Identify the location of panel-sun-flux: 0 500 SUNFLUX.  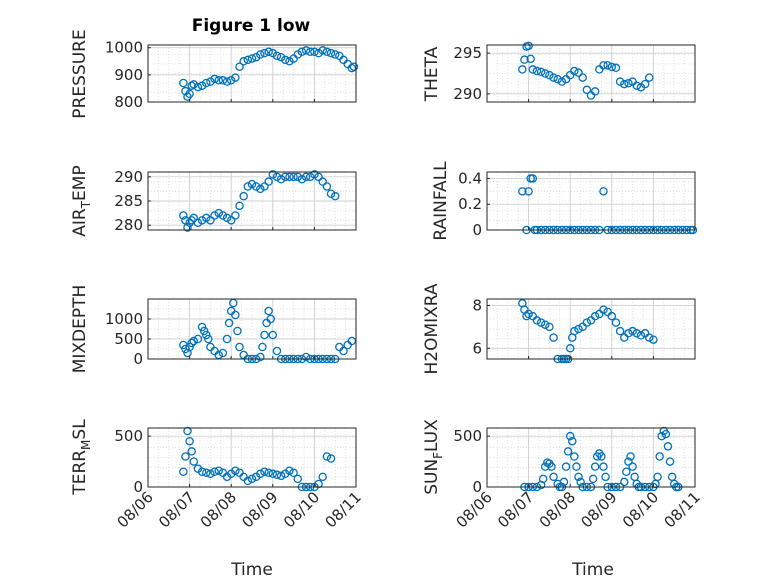
(559, 457).